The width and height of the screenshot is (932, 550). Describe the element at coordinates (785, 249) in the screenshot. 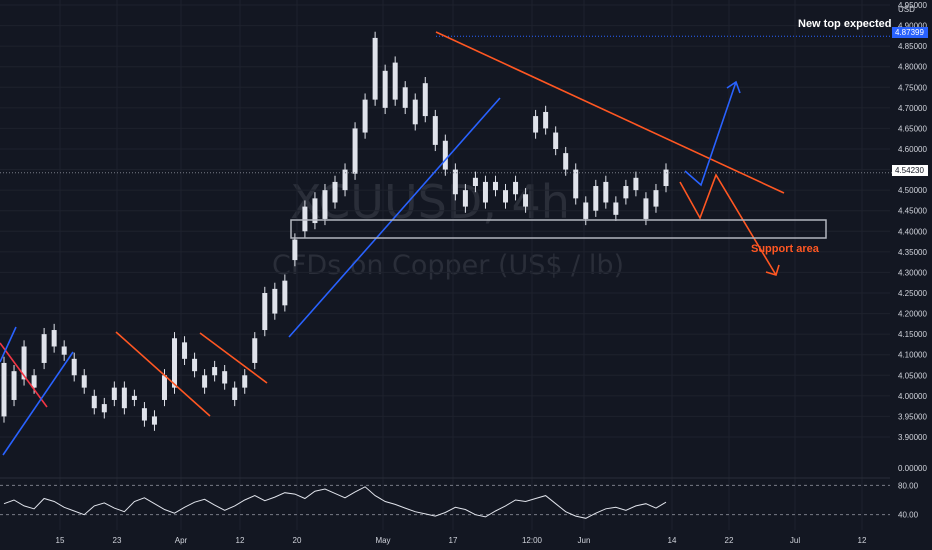

I see `support-area-label: Support area` at that location.